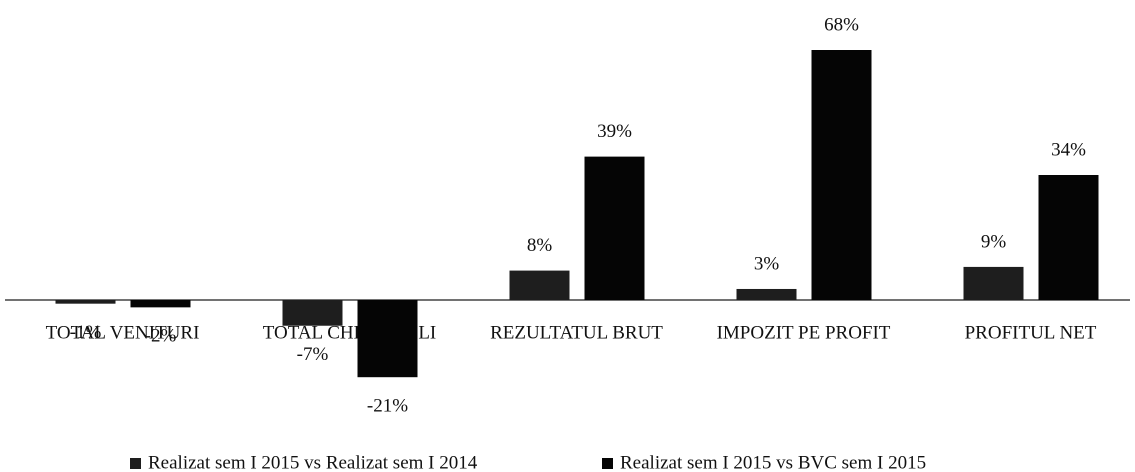 Image resolution: width=1135 pixels, height=472 pixels. Describe the element at coordinates (1031, 332) in the screenshot. I see `x-tick-label: PROFITUL NET` at that location.